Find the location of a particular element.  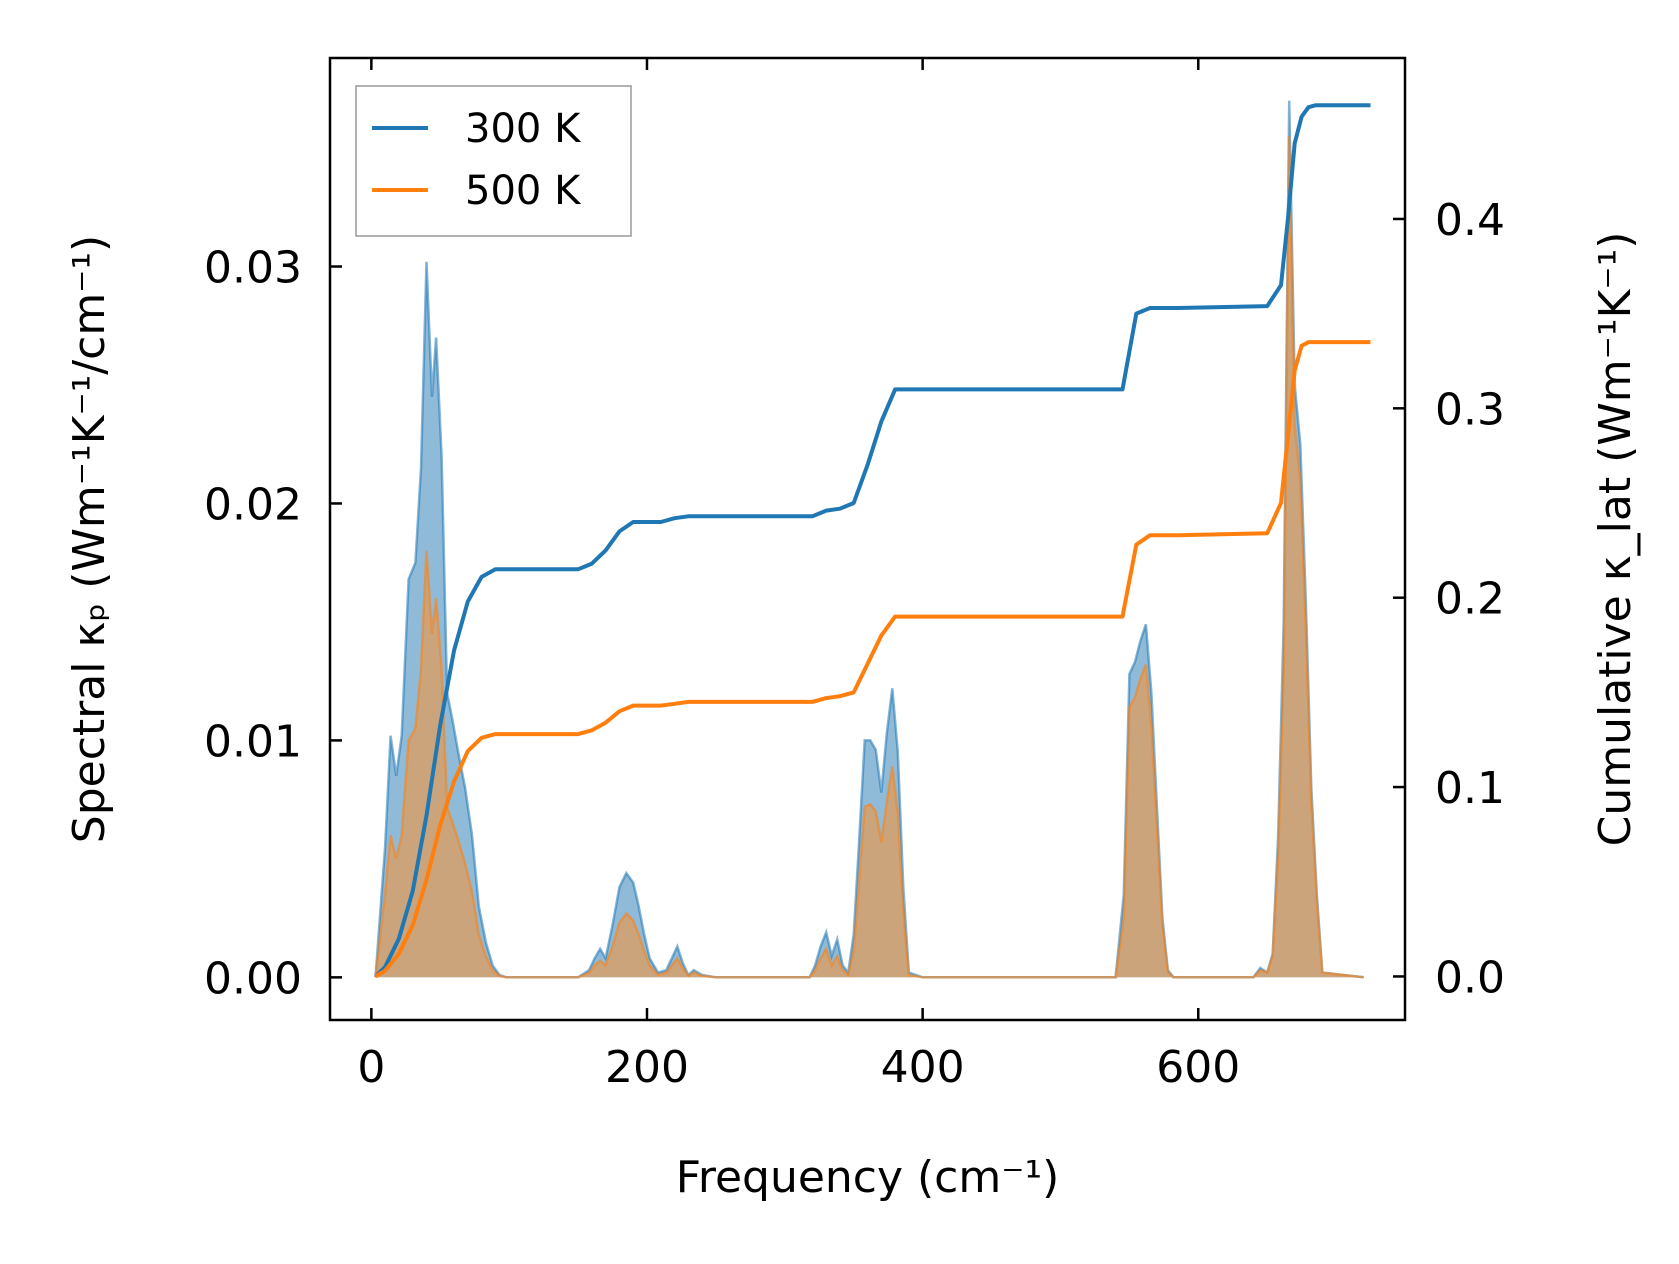

x-tick-label: 400 is located at coordinates (923, 1067).